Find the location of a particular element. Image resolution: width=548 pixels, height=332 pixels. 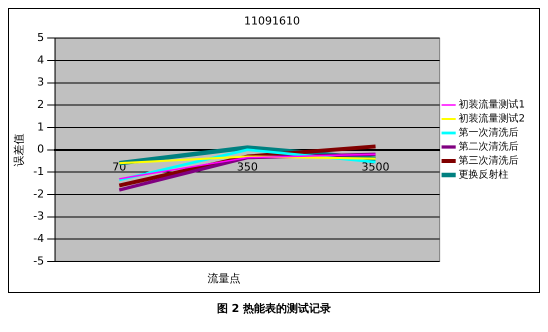

x-tick-label: 350 is located at coordinates (247, 167).